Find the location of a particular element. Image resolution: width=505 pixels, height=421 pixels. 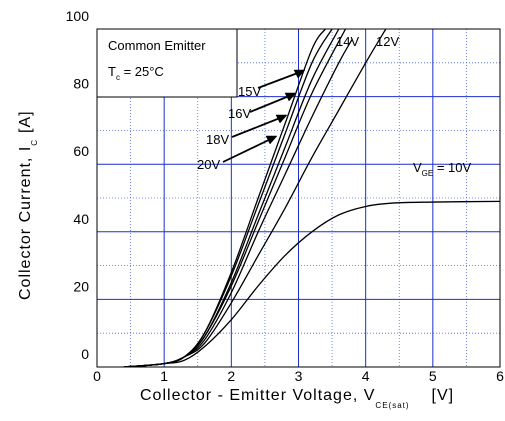

label-15v: 15V is located at coordinates (249, 91).